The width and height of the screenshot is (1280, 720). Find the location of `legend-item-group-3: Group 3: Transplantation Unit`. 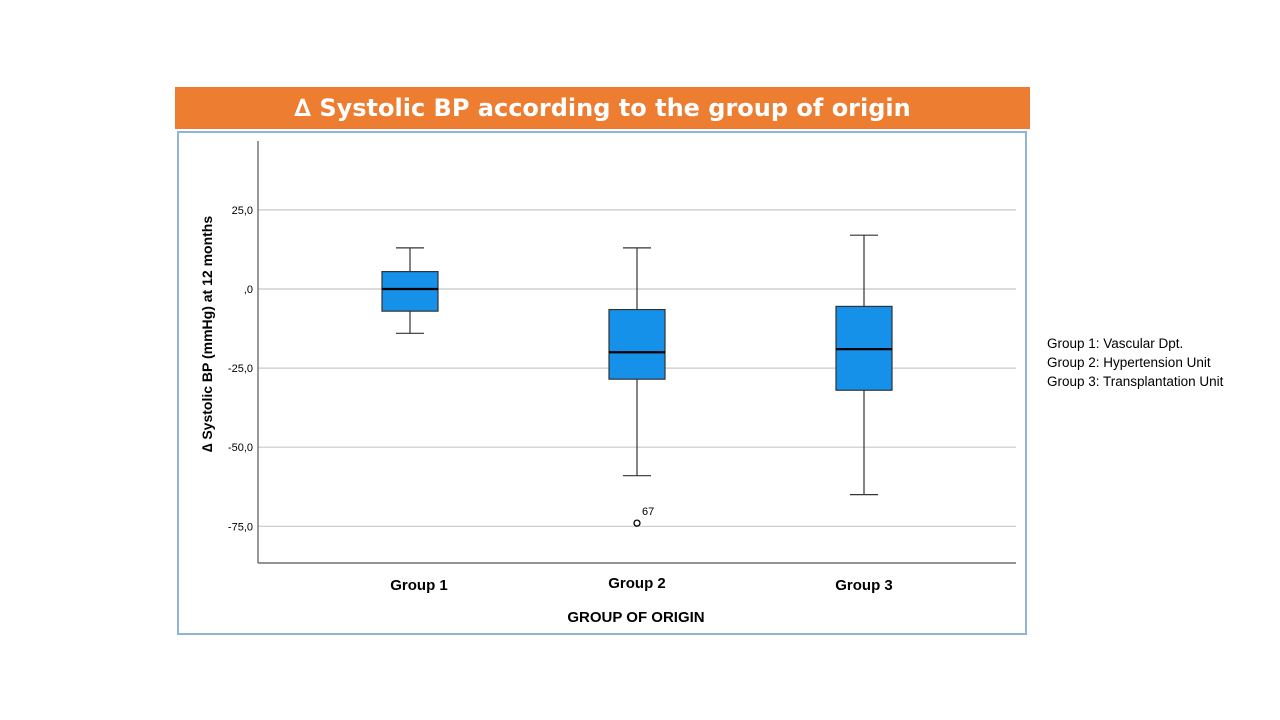

legend-item-group-3: Group 3: Transplantation Unit is located at coordinates (1135, 381).